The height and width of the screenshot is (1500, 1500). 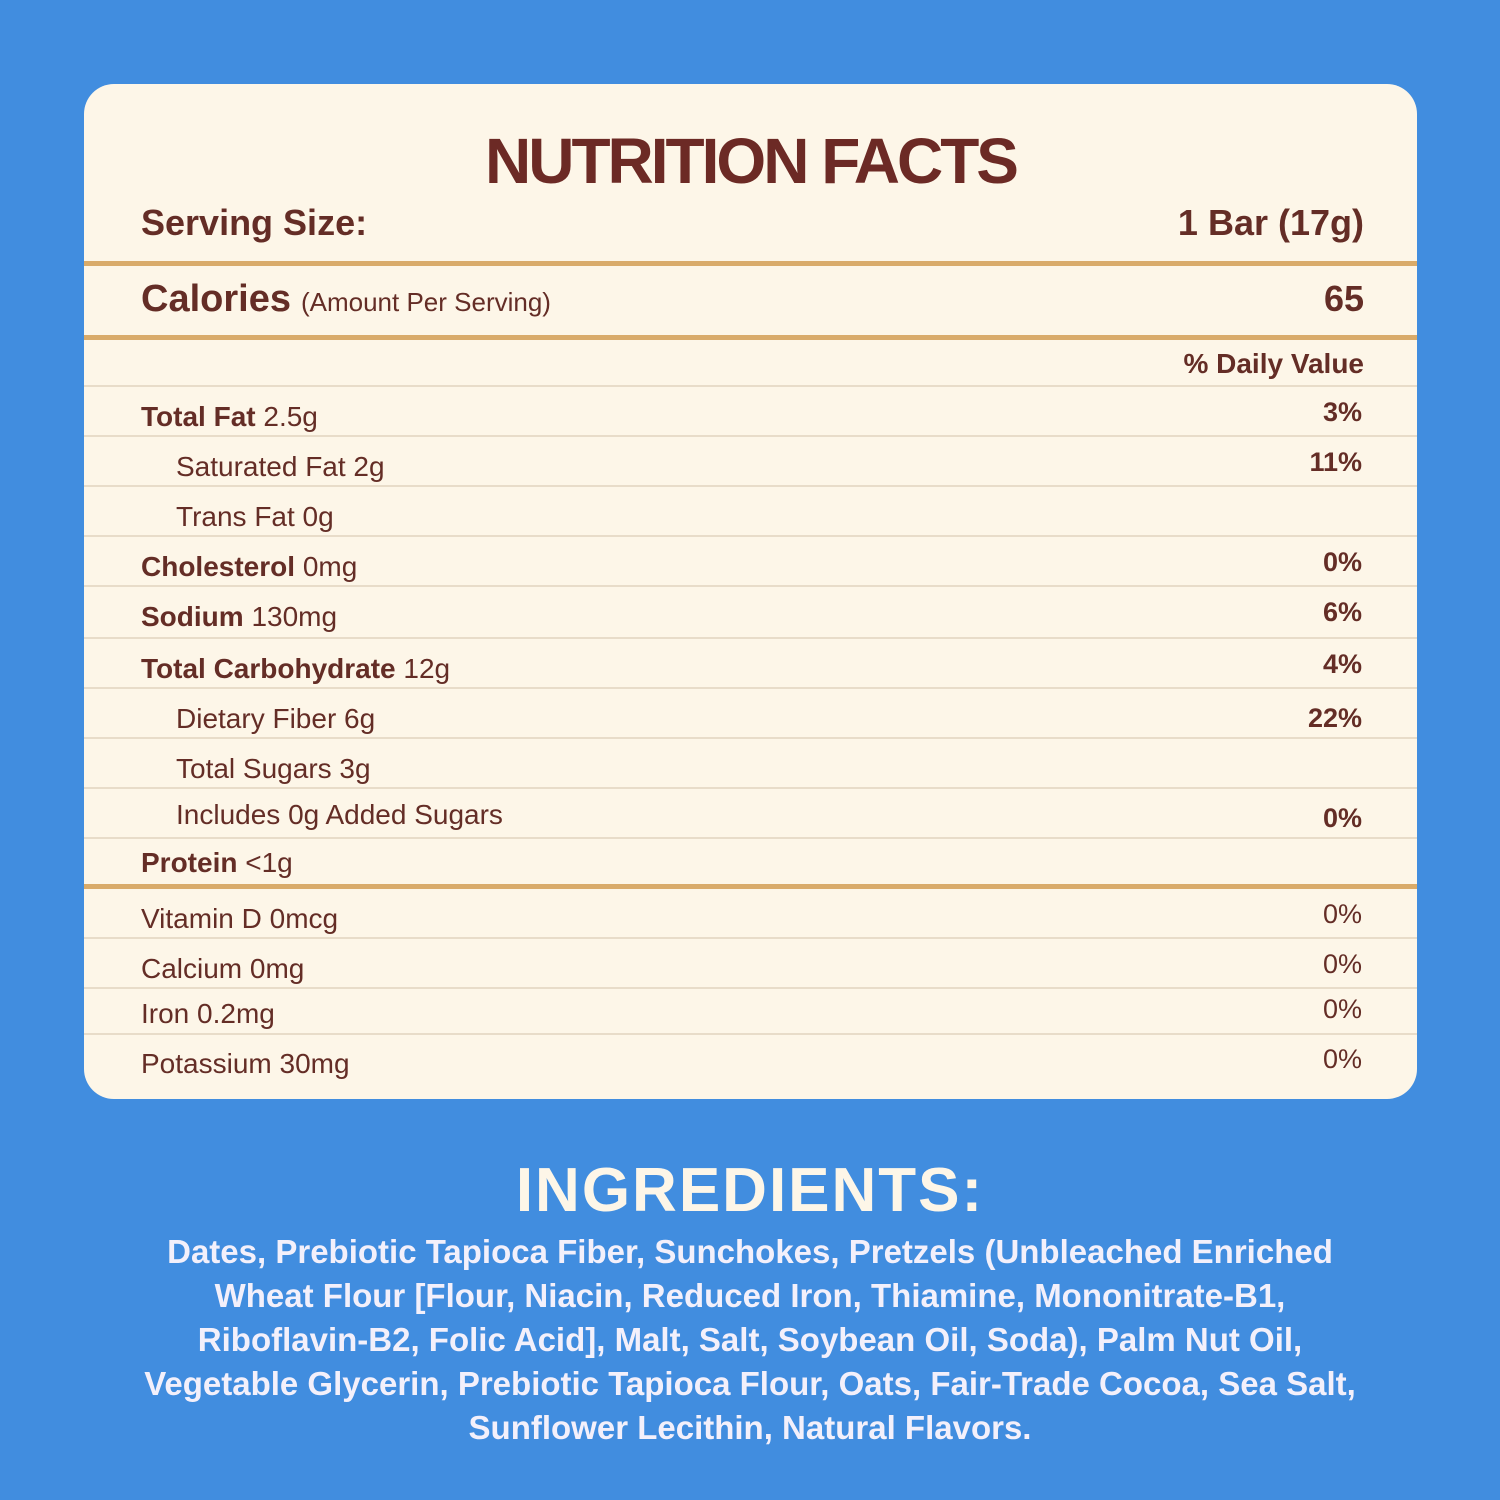 I want to click on vitamin-name: Calcium 0mg, so click(x=223, y=968).